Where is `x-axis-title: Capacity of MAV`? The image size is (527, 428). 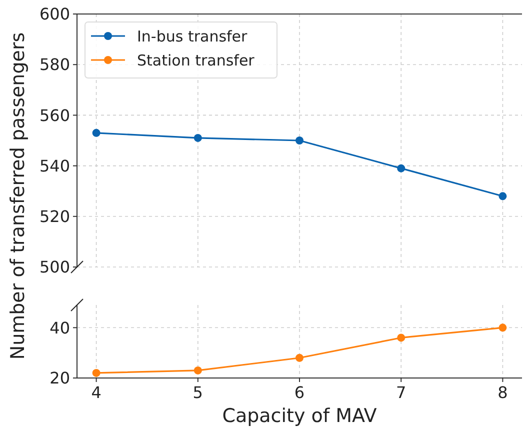
x-axis-title: Capacity of MAV is located at coordinates (299, 416).